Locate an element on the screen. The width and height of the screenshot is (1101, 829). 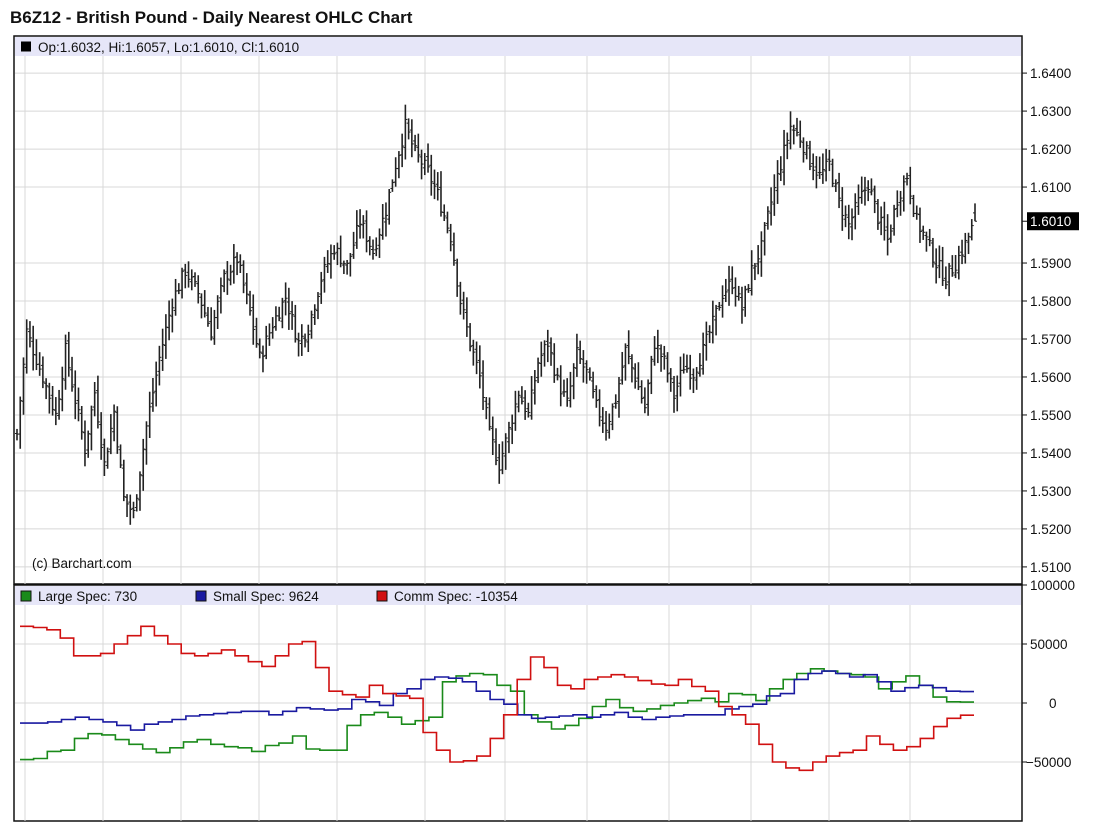
cot-series-line is located at coordinates (497, 700).